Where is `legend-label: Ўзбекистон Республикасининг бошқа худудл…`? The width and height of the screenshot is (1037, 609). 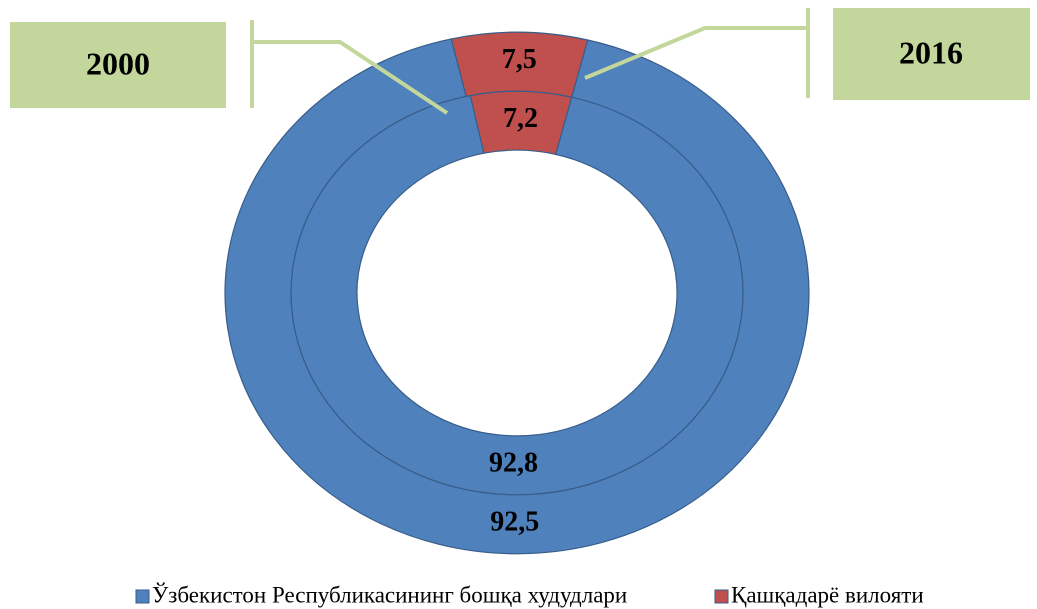
legend-label: Ўзбекистон Республикасининг бошқа худудл… is located at coordinates (389, 594).